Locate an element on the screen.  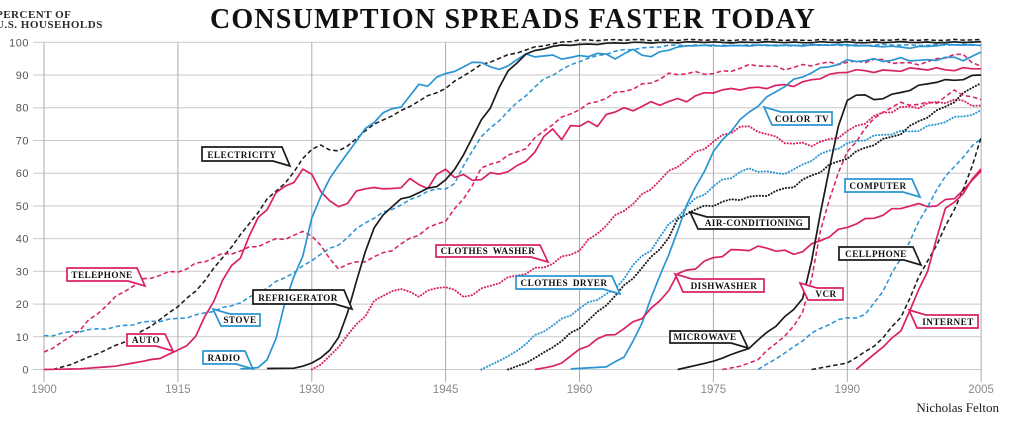
svg-text: 2005 is located at coordinates (981, 390).